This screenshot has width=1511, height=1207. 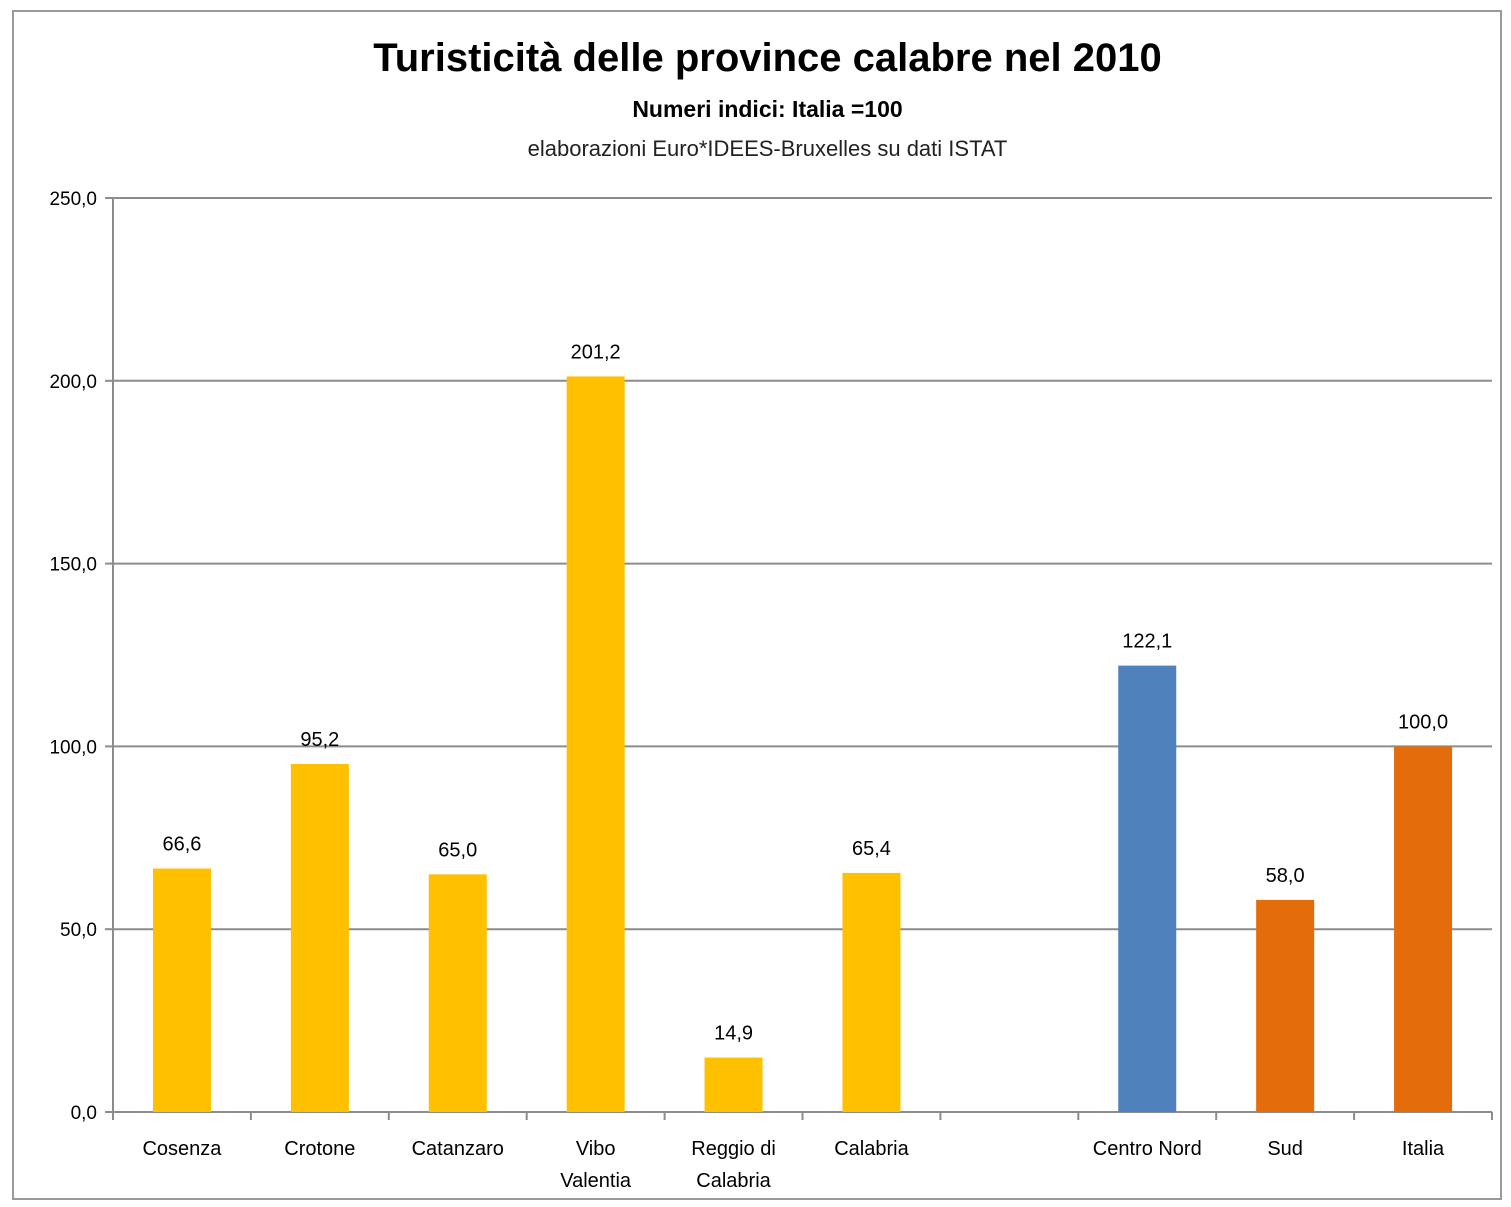 What do you see at coordinates (596, 1149) in the screenshot?
I see `category-label: Vibo` at bounding box center [596, 1149].